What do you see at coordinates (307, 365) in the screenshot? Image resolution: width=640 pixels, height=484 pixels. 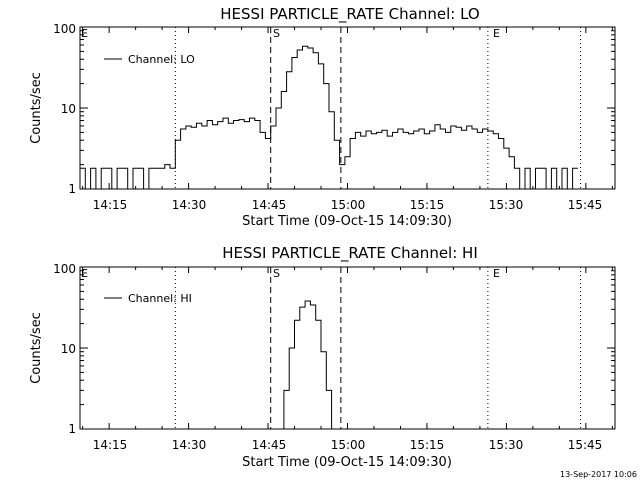 I see `panel-hi-series-line` at bounding box center [307, 365].